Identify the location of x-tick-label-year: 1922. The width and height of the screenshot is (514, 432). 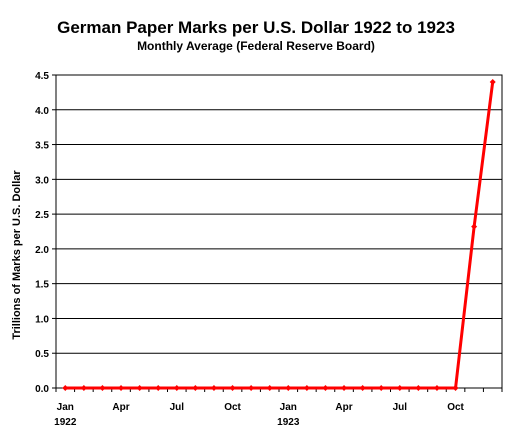
(65, 422).